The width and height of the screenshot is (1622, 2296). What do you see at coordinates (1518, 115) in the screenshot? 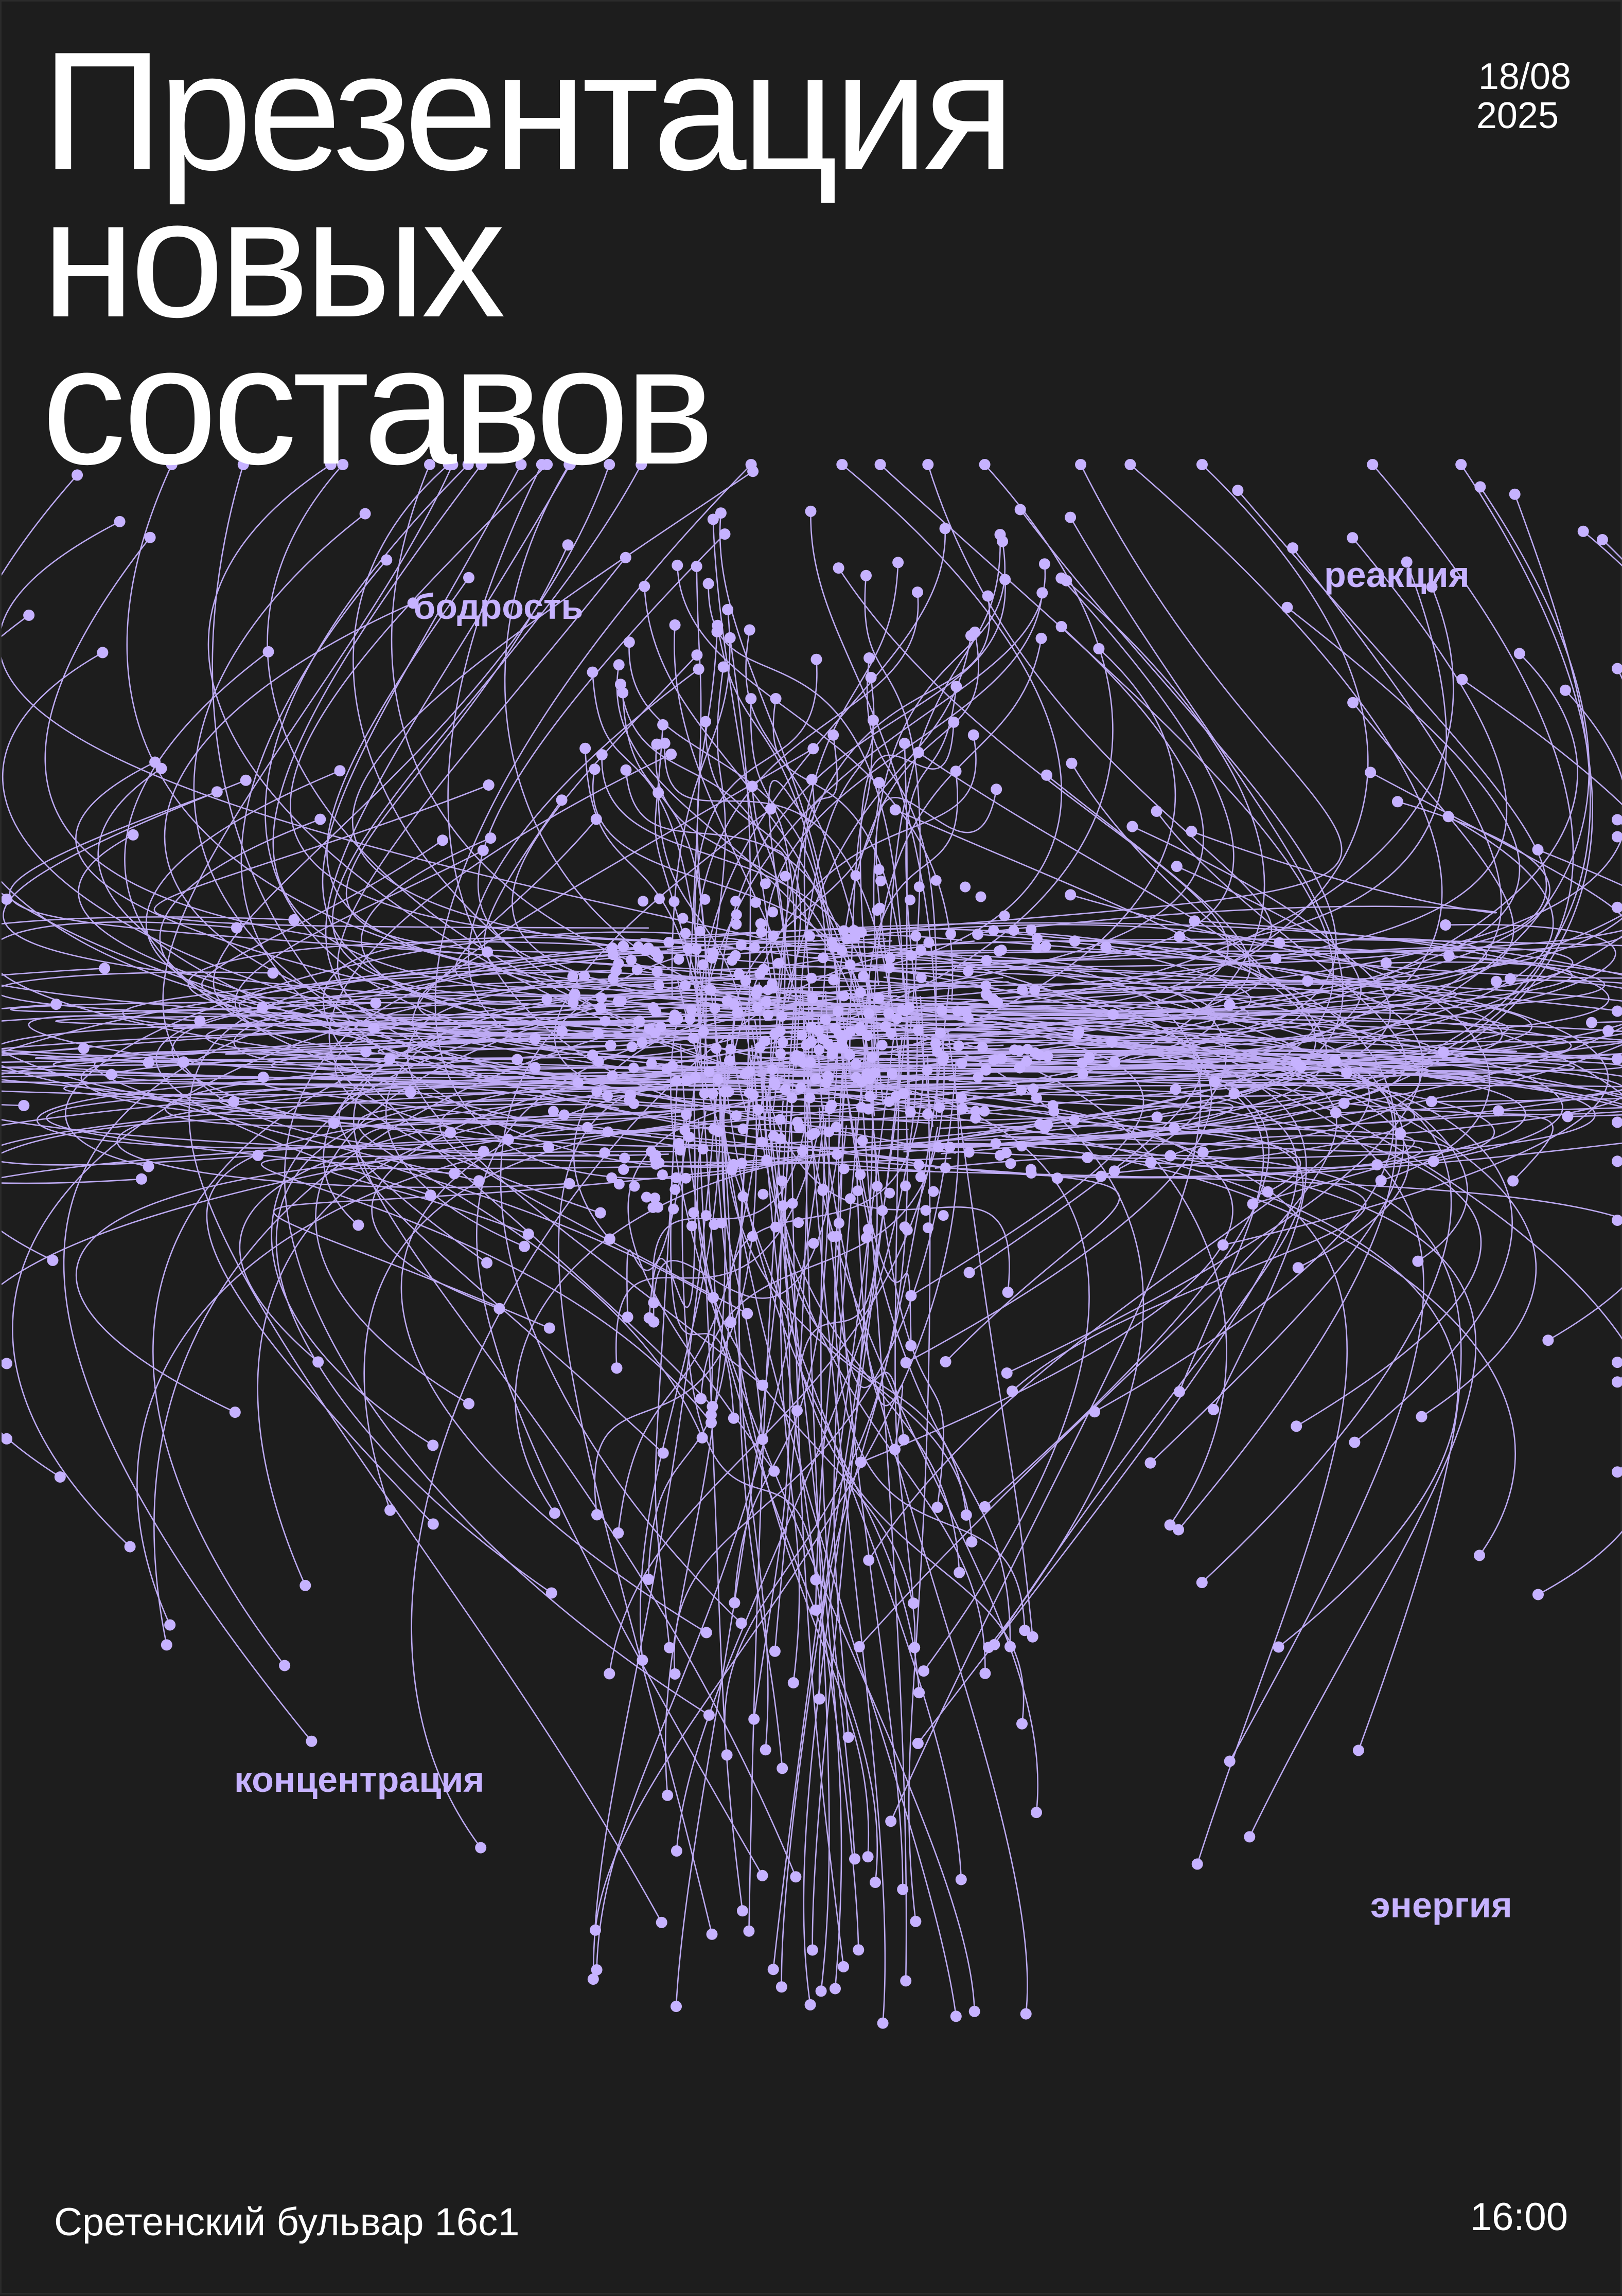
I see `date-year: 2025` at bounding box center [1518, 115].